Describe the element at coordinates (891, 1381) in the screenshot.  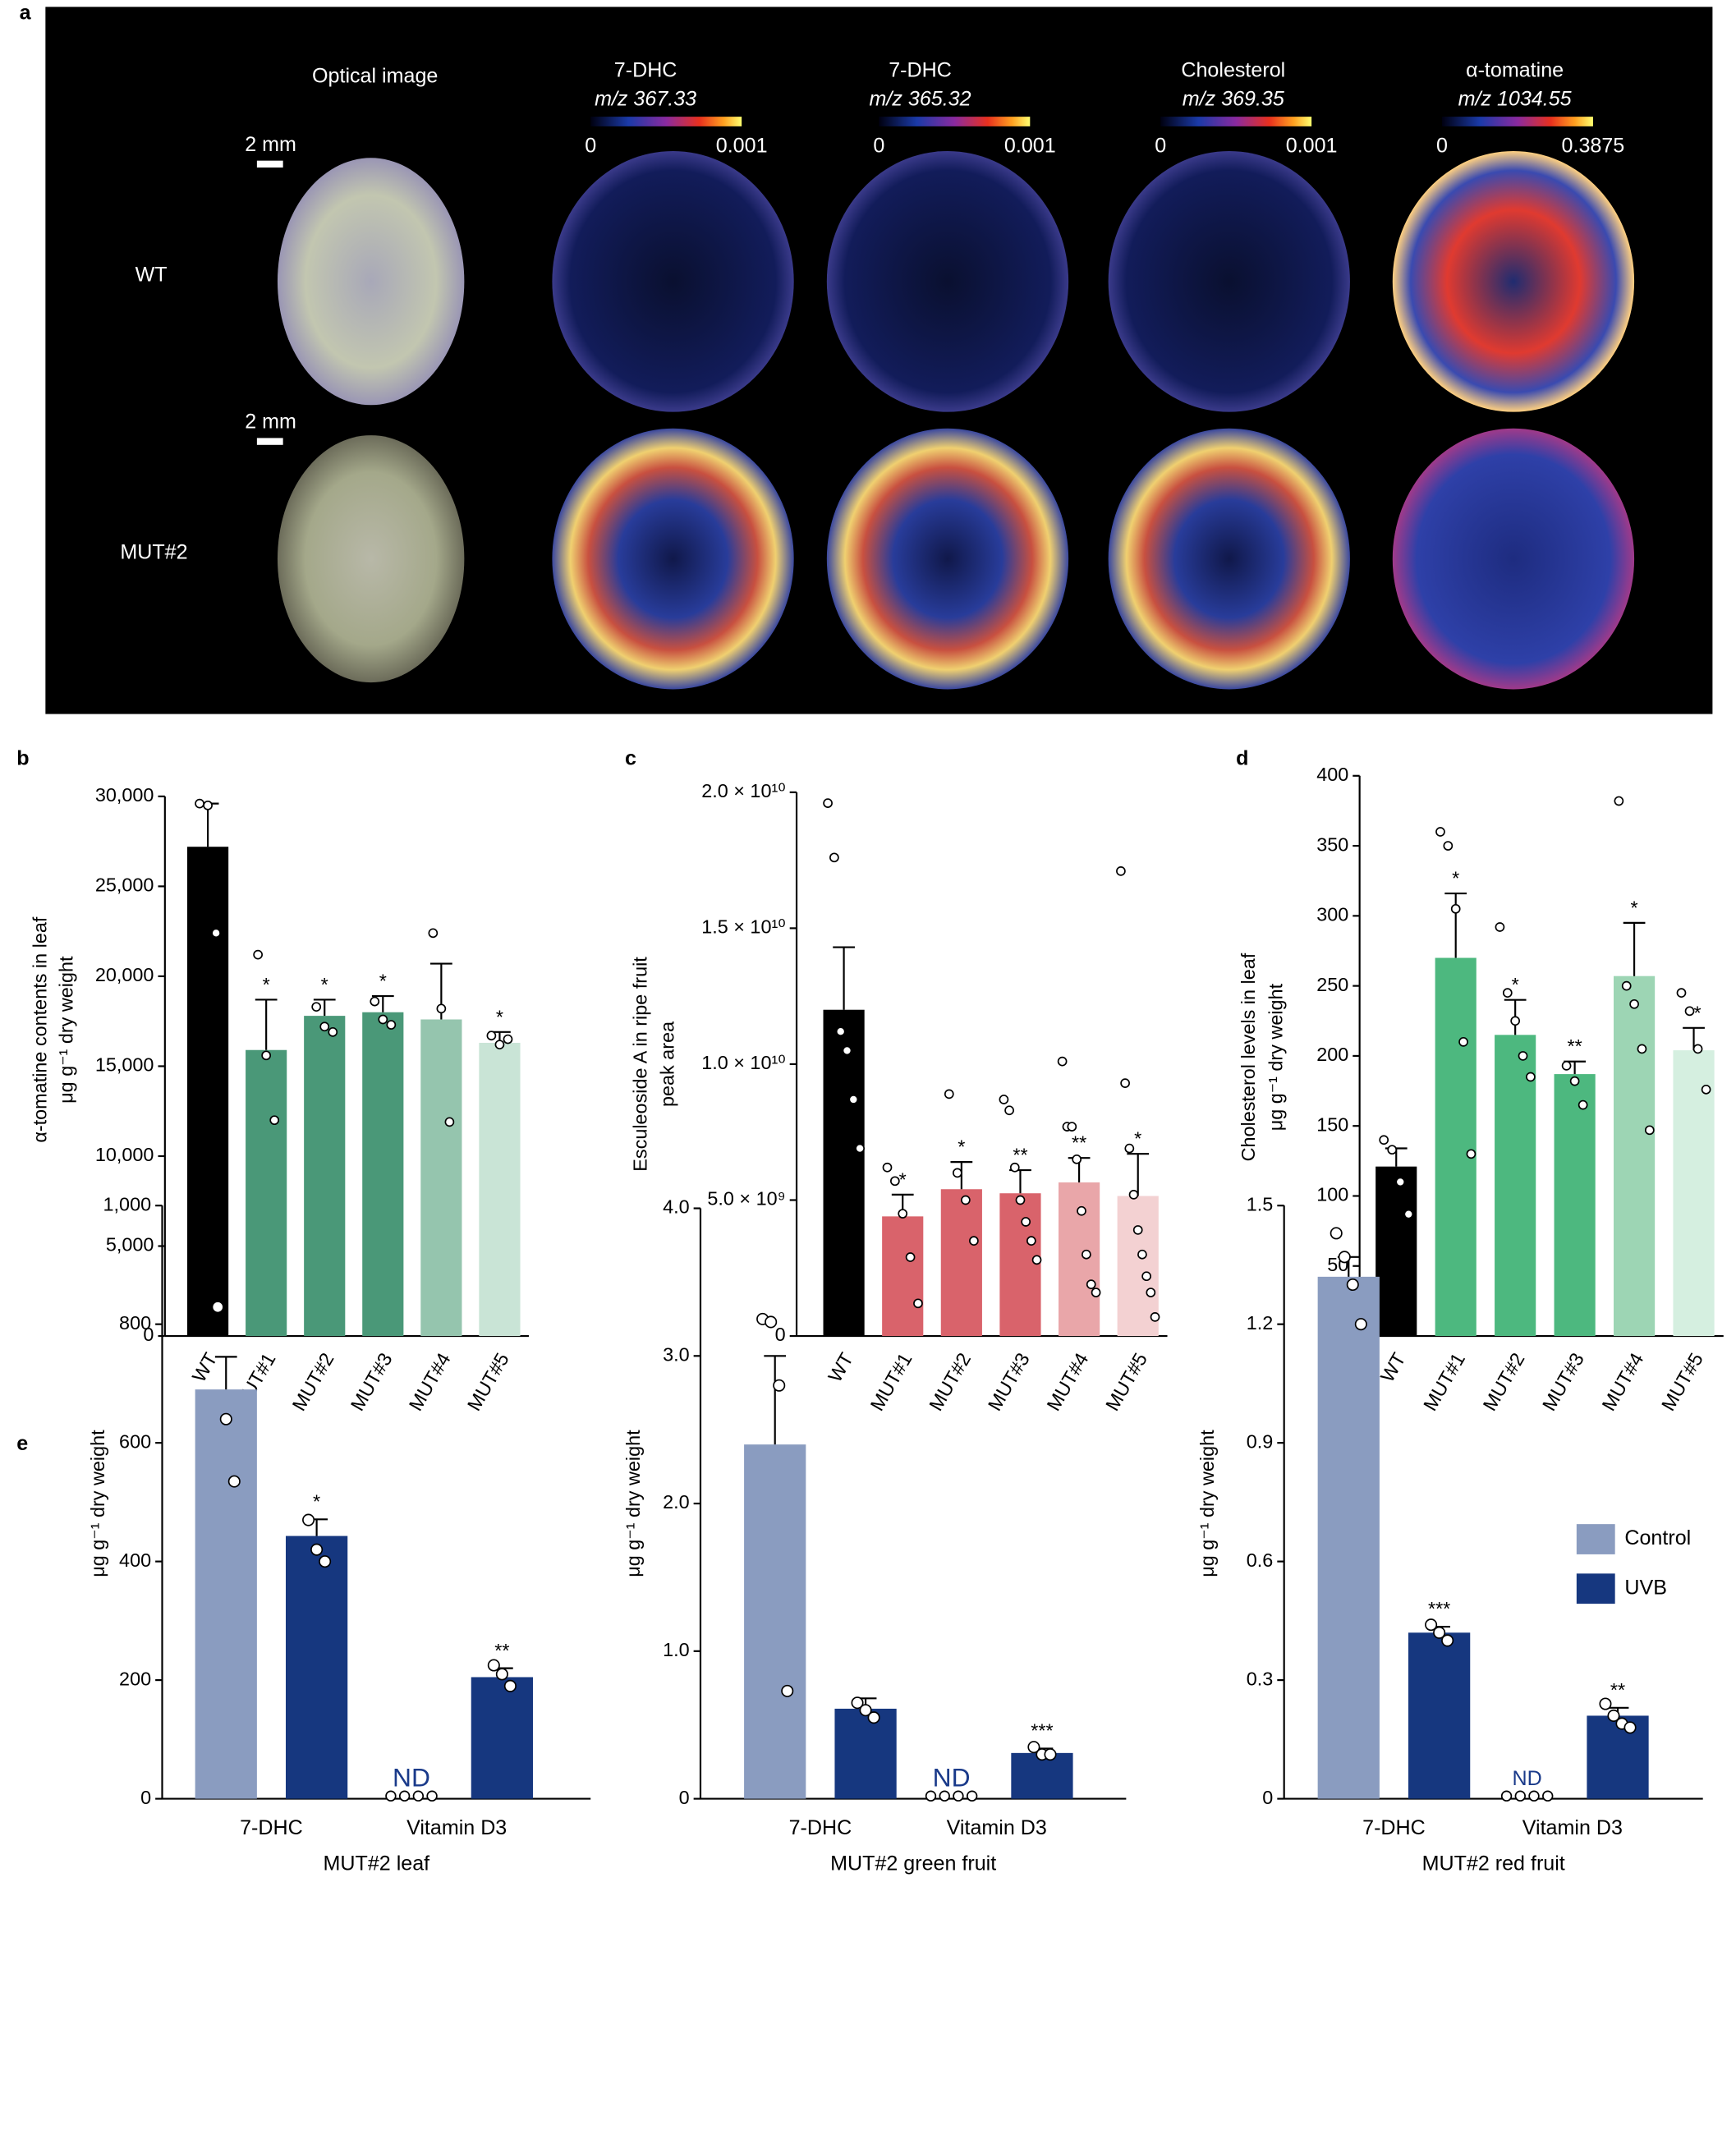
I see `x-tick-label: MUT#1` at that location.